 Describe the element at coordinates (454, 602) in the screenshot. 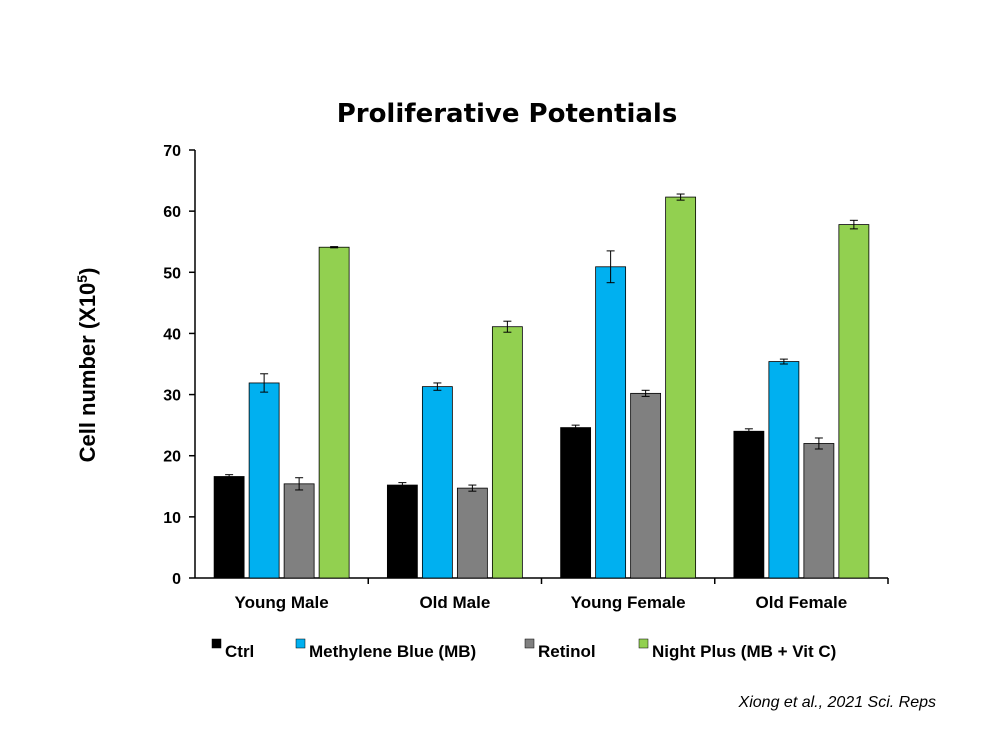

I see `x-category-label: Old Male` at that location.